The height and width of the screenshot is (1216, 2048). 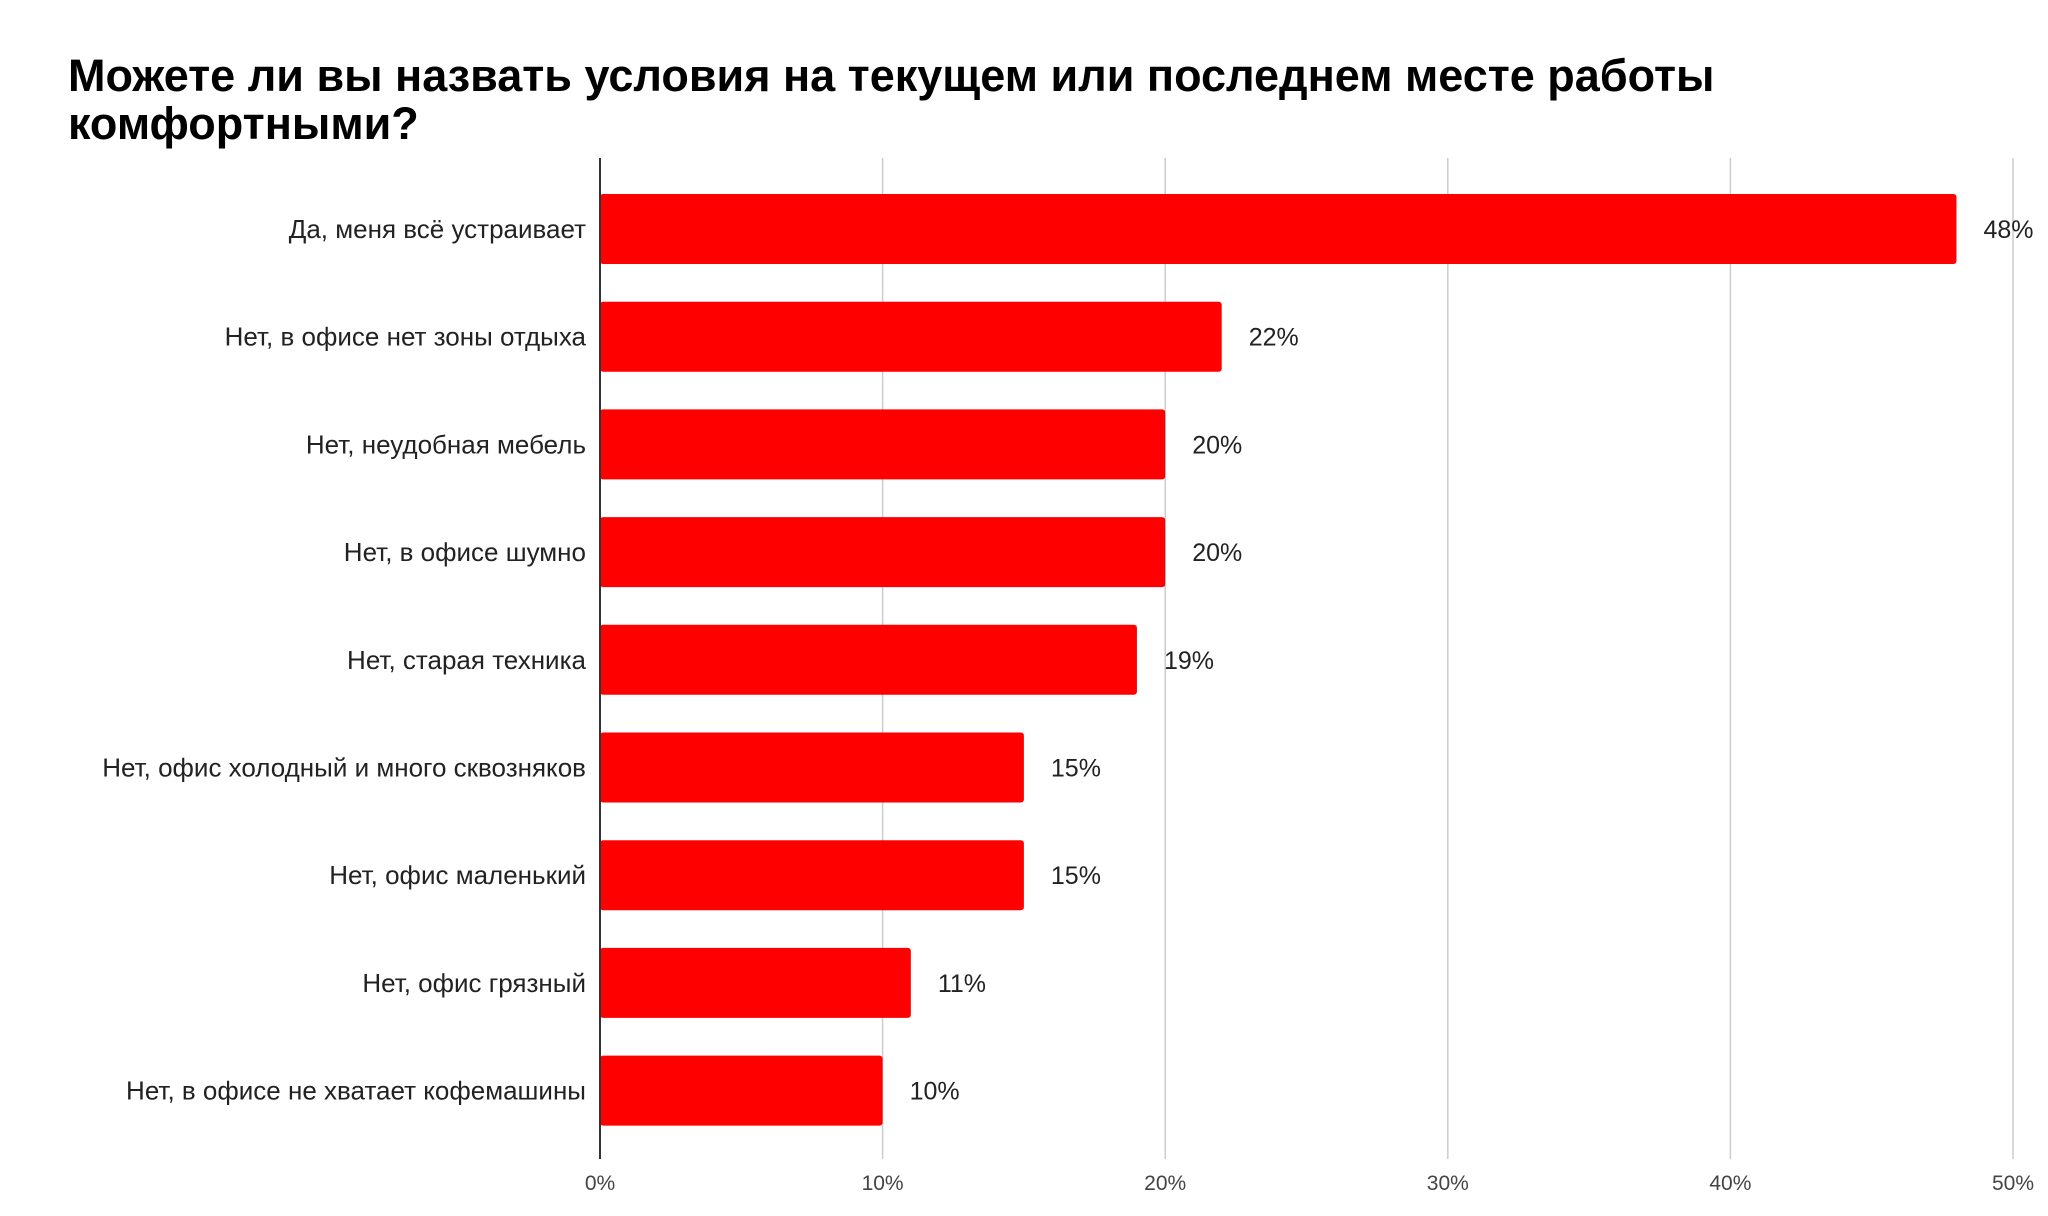 What do you see at coordinates (356, 1091) in the screenshot?
I see `category-label: Нет, в офисе не хватает кофемашины` at bounding box center [356, 1091].